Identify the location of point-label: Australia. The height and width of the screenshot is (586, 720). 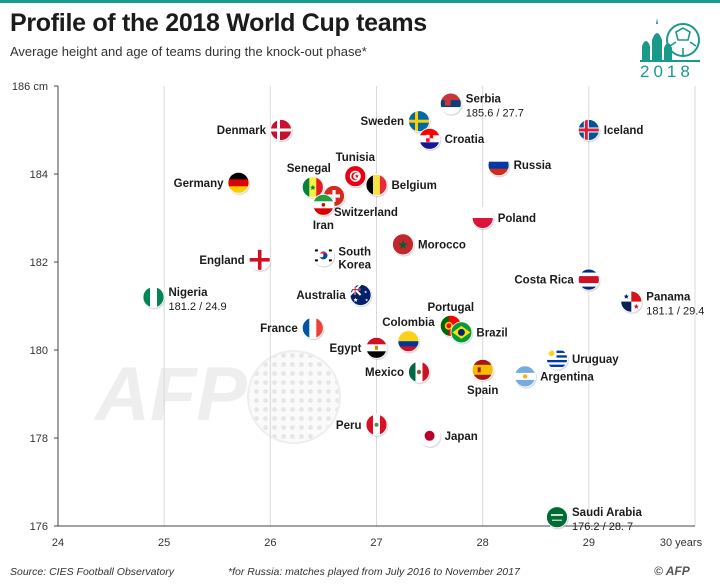
(321, 296).